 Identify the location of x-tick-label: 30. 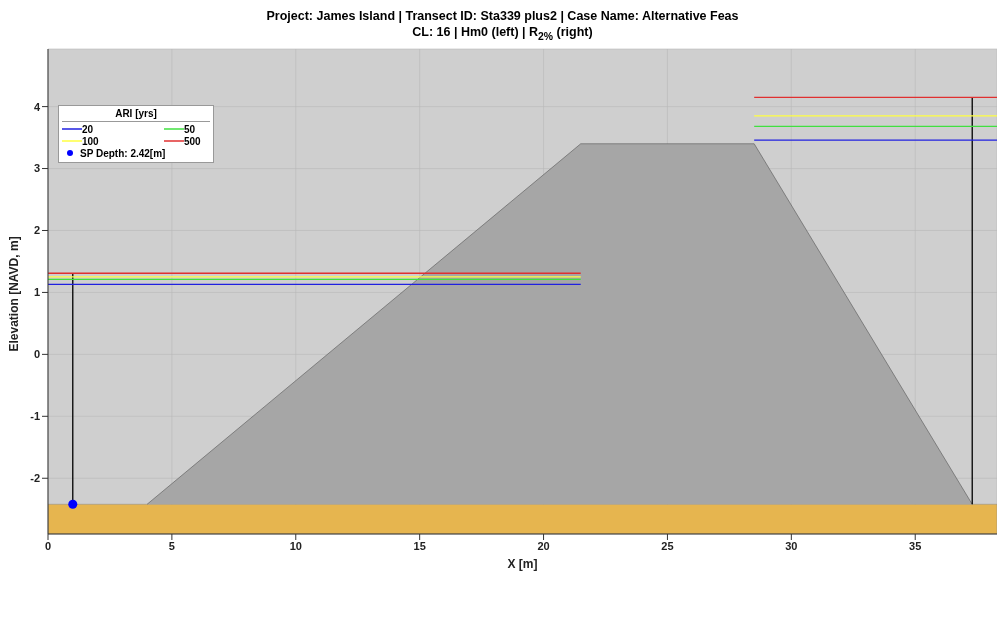
(791, 545).